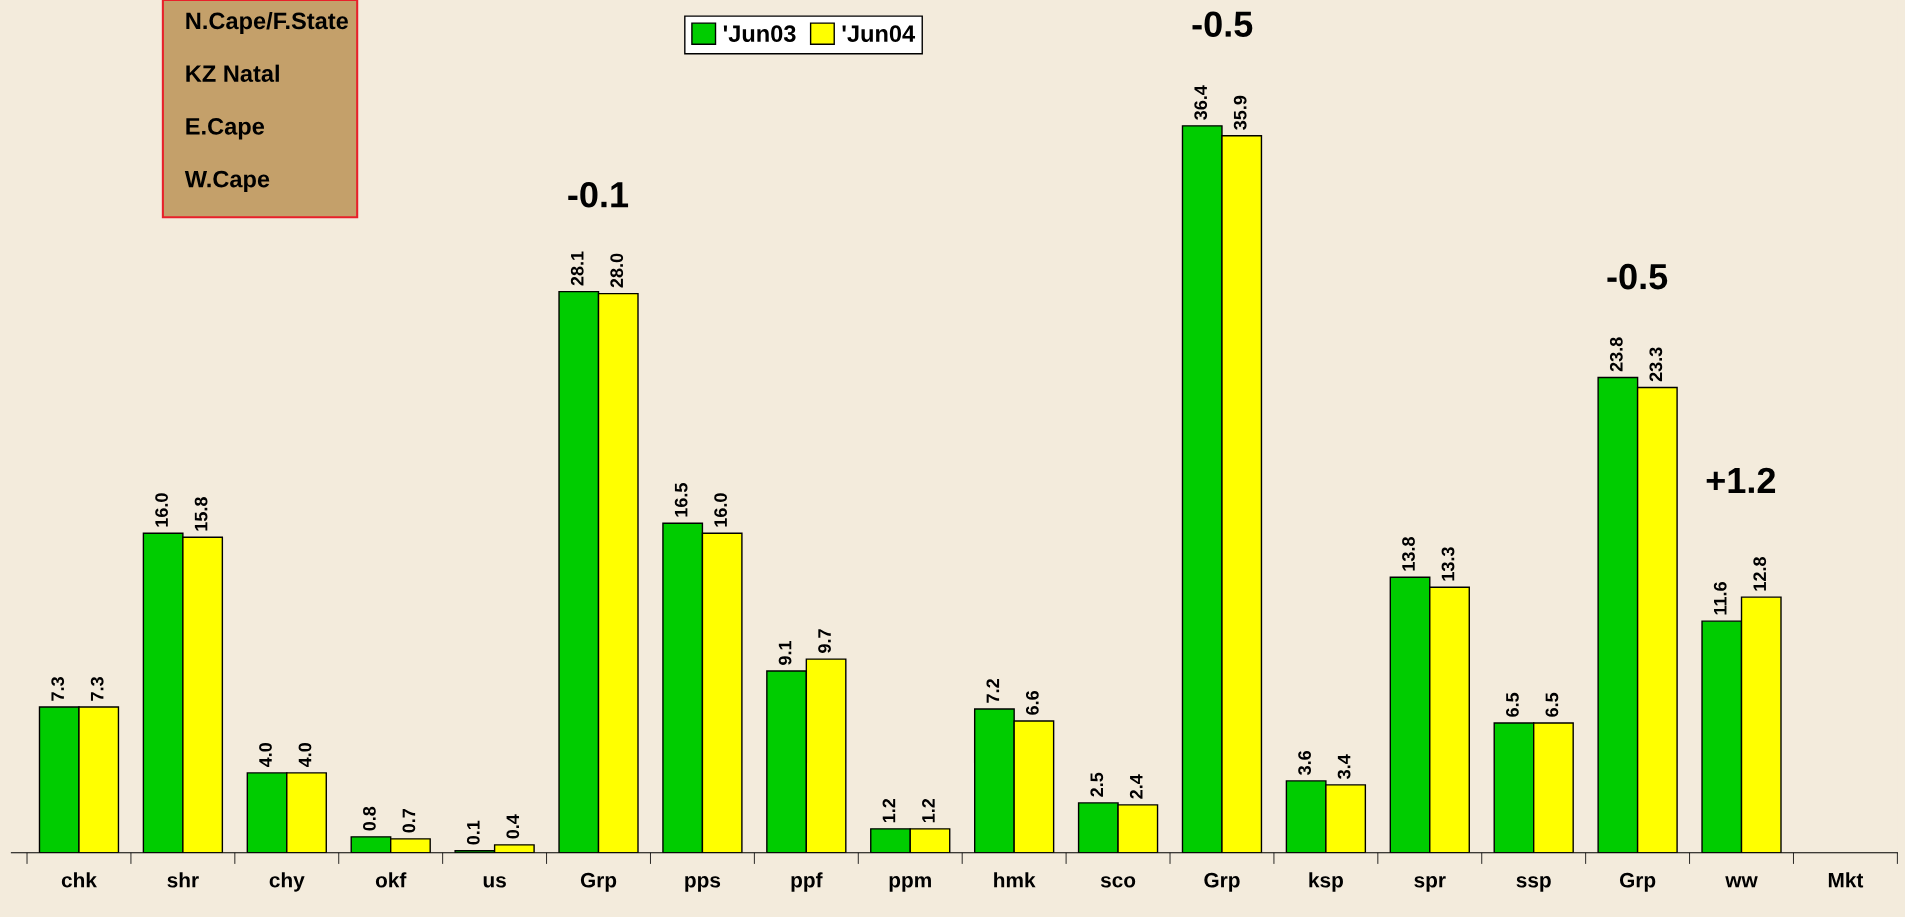  Describe the element at coordinates (1656, 364) in the screenshot. I see `data-label: 23.3` at that location.